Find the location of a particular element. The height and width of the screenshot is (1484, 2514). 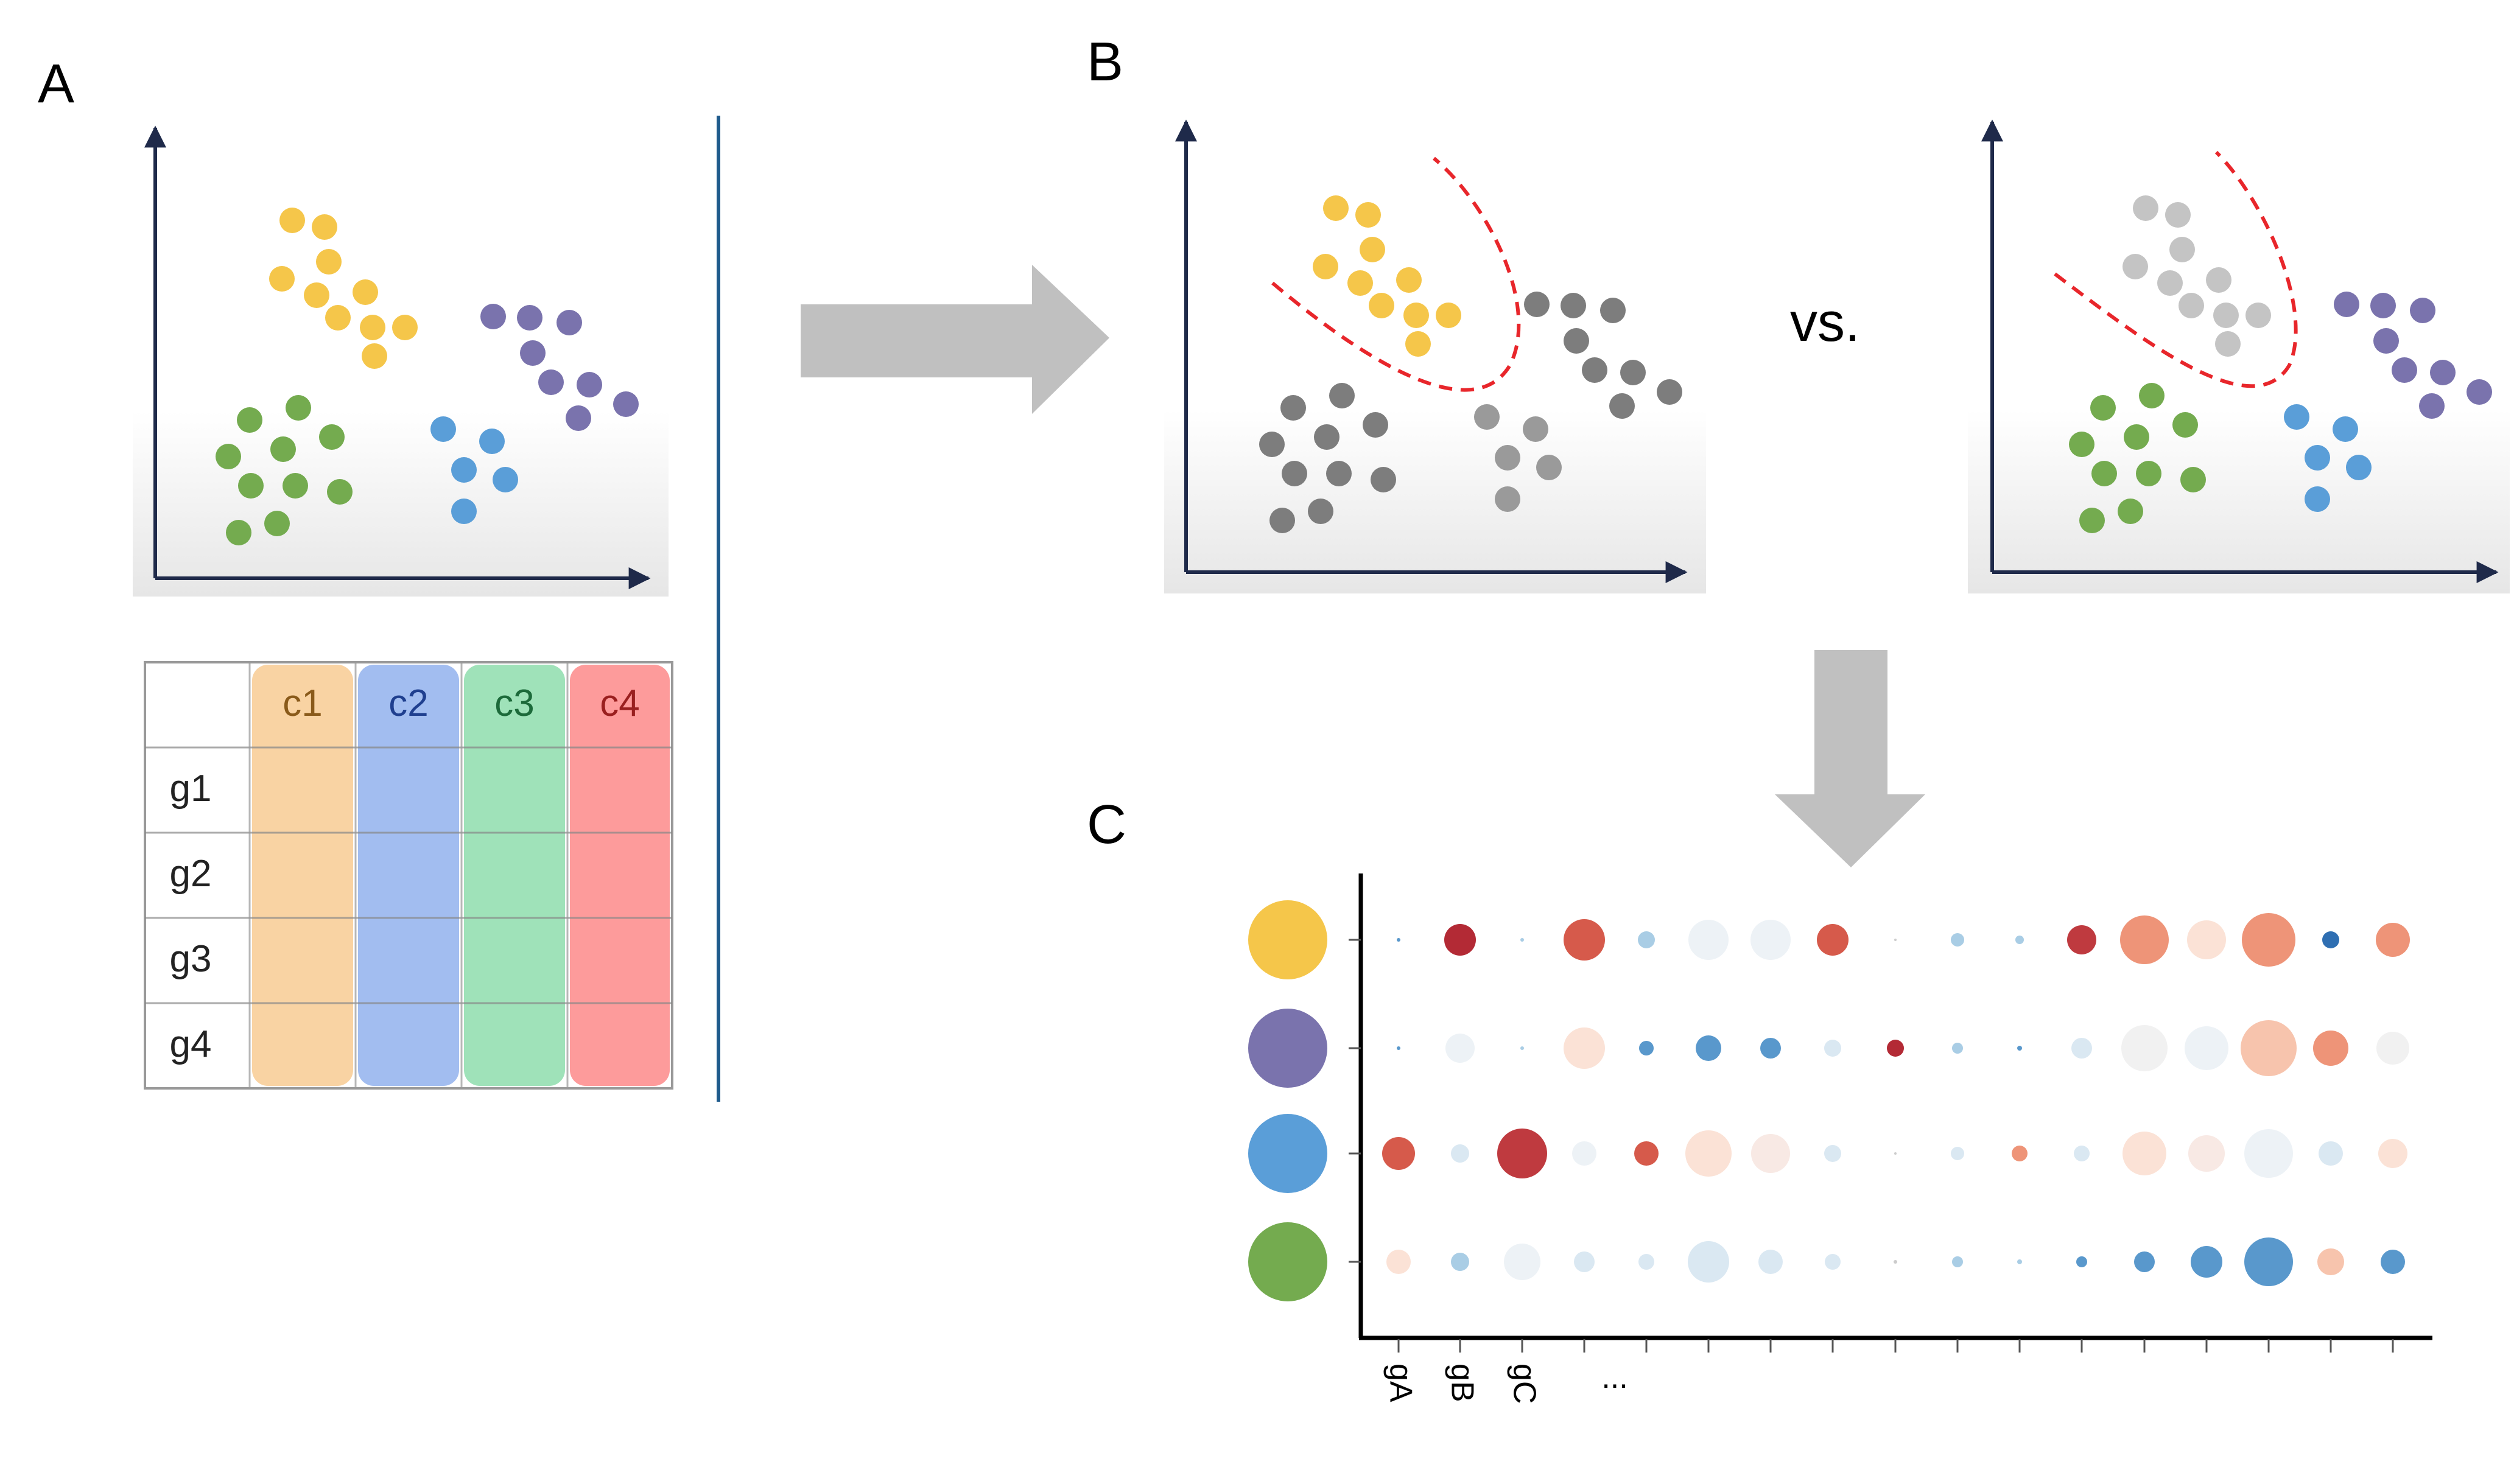

row-markers is located at coordinates (1304, 1100).